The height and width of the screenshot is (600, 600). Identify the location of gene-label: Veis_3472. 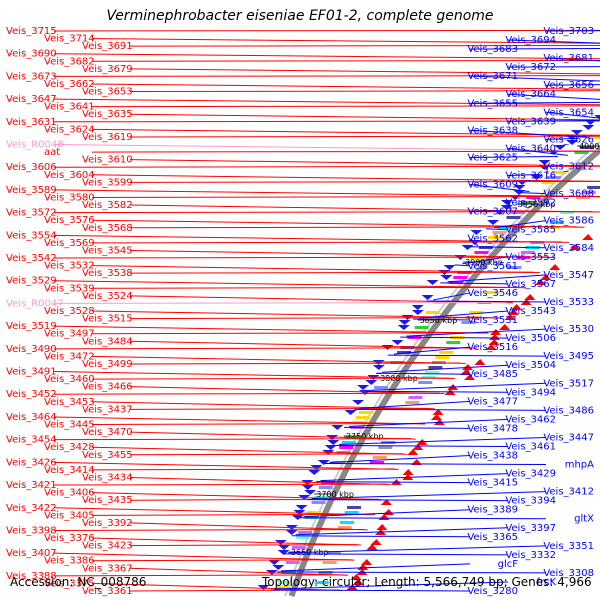
(69, 356).